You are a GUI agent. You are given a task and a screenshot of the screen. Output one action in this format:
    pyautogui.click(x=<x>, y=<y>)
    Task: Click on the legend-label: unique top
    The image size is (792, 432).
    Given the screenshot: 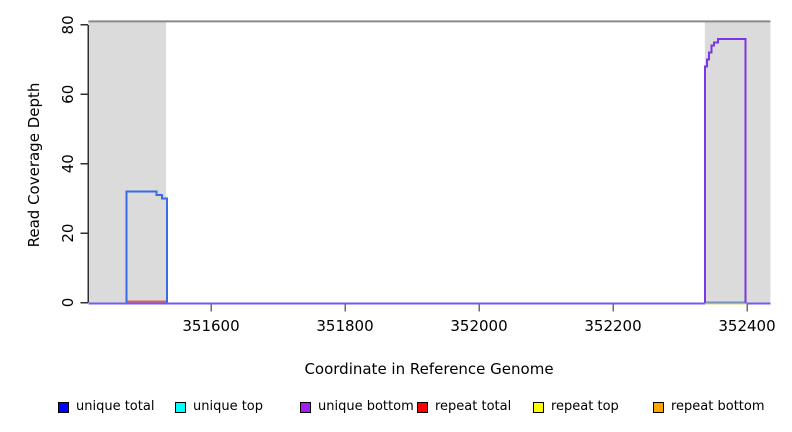 What is the action you would take?
    pyautogui.click(x=228, y=406)
    